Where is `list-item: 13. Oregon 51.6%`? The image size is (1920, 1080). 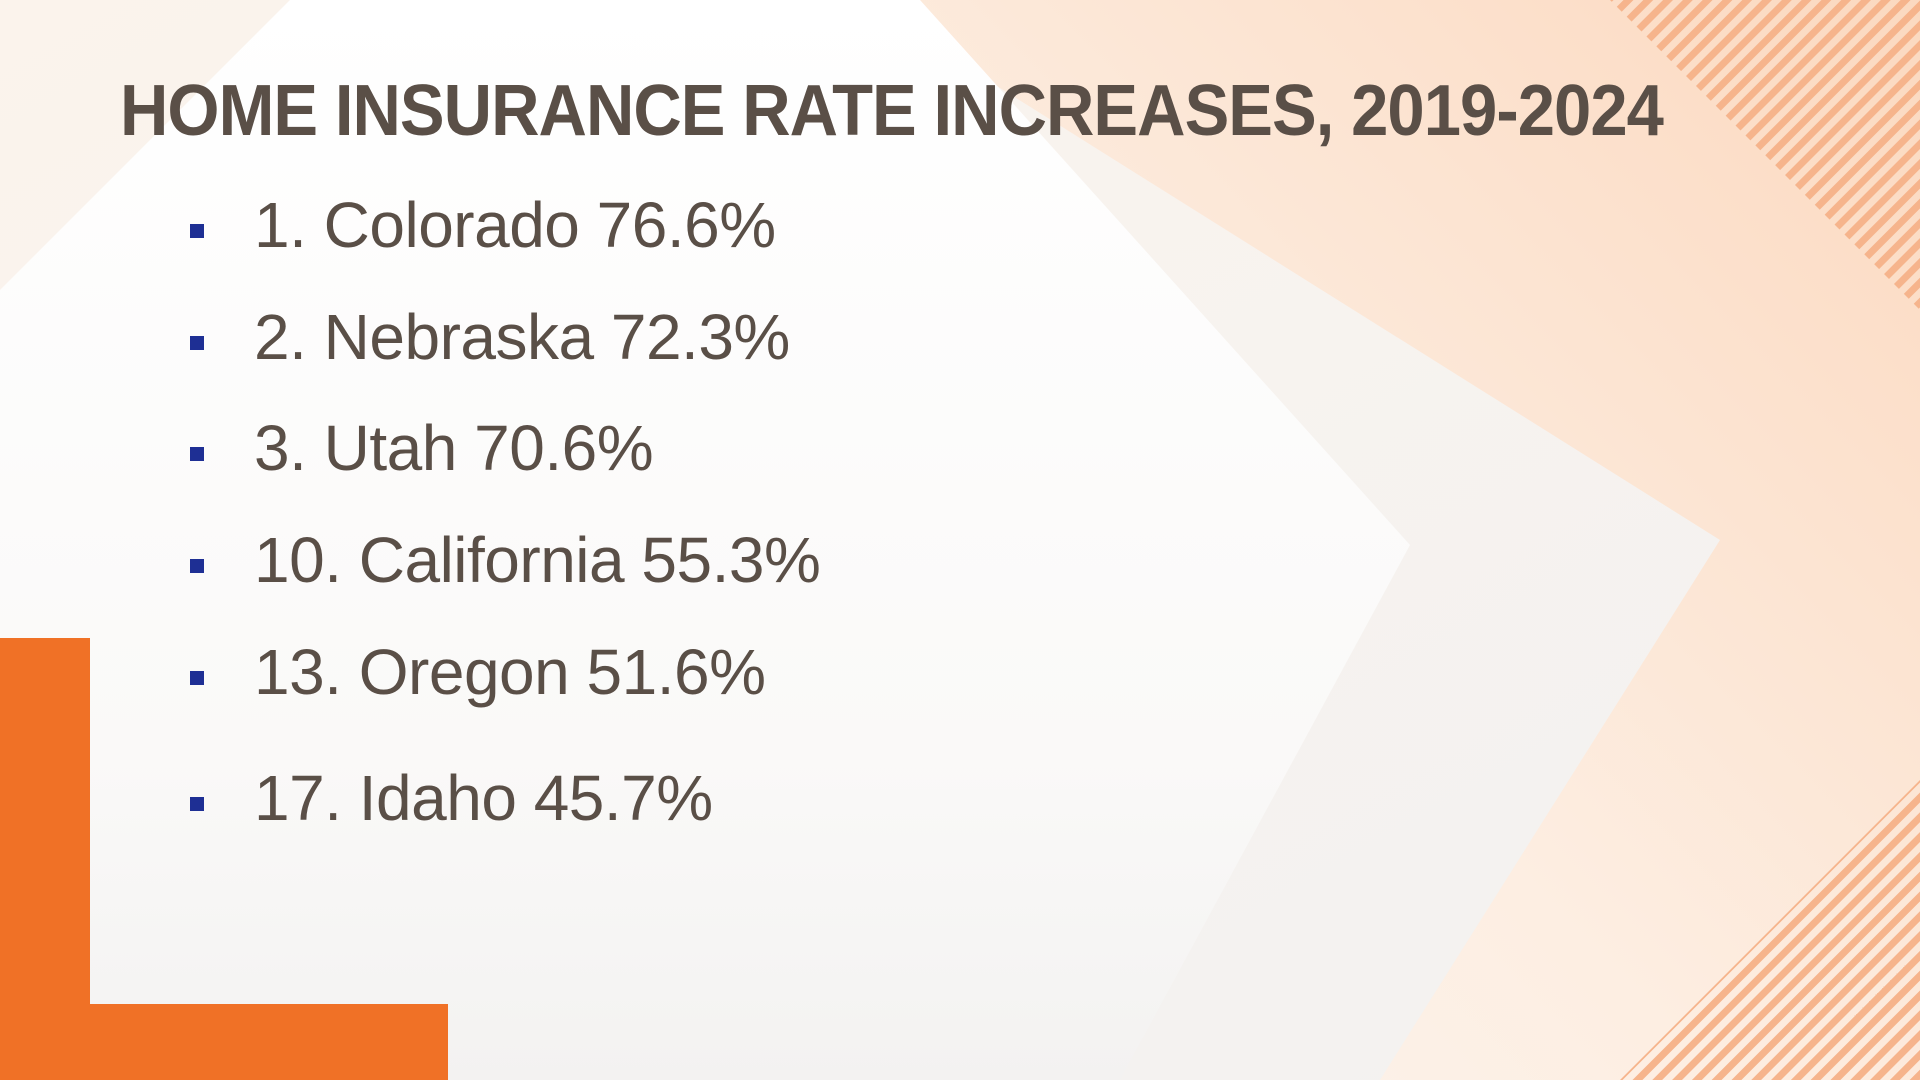
list-item: 13. Oregon 51.6% is located at coordinates (640, 672).